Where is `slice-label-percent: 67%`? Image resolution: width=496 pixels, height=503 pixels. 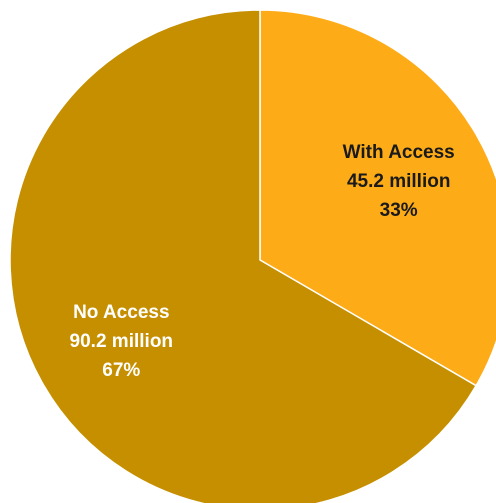
slice-label-percent: 67% is located at coordinates (121, 370).